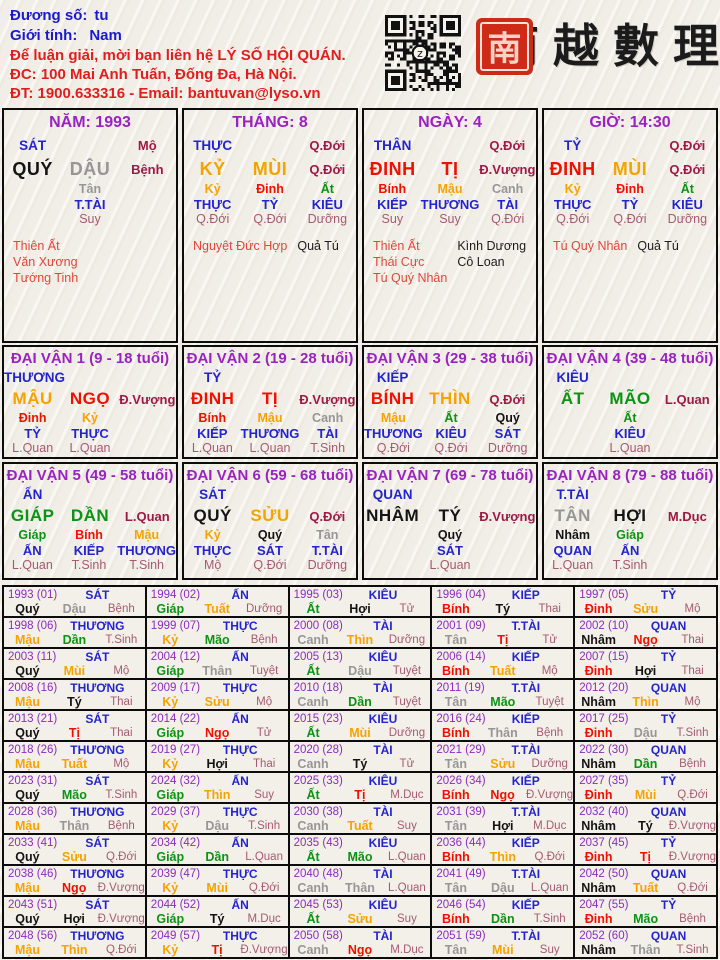  I want to click on daivan-hidden-row: Quý SÁT L.Quan, so click(450, 550).